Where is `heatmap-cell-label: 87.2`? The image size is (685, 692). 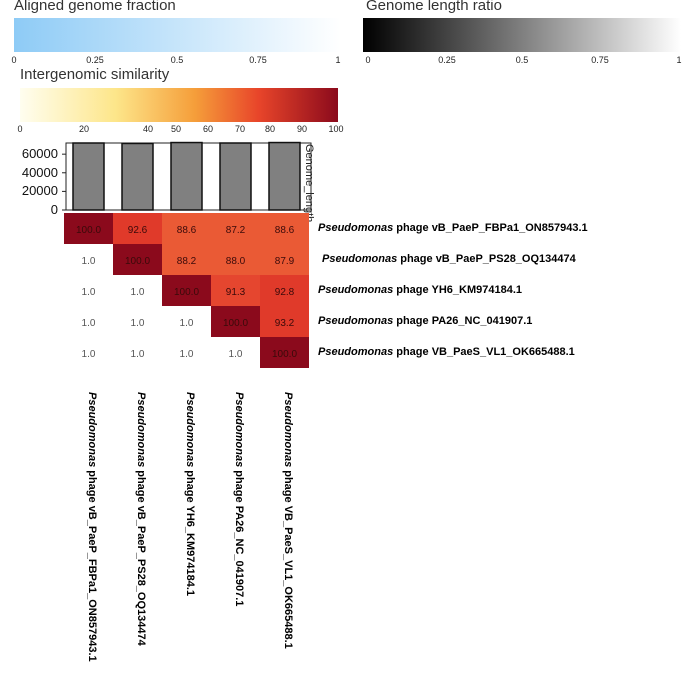
heatmap-cell-label: 87.2 is located at coordinates (236, 230).